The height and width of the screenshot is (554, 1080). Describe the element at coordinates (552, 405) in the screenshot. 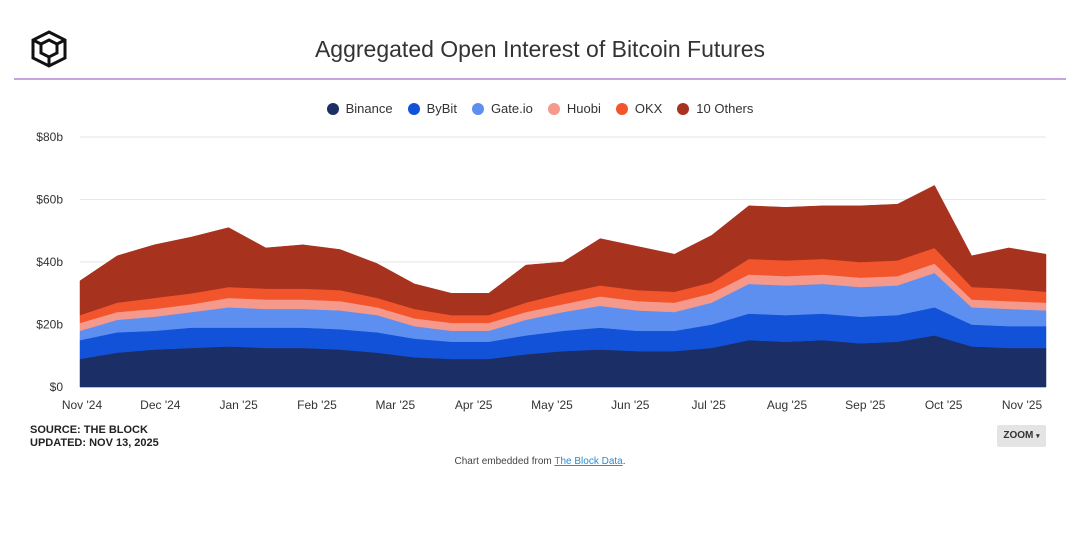

I see `x-tick-label: May '25` at that location.